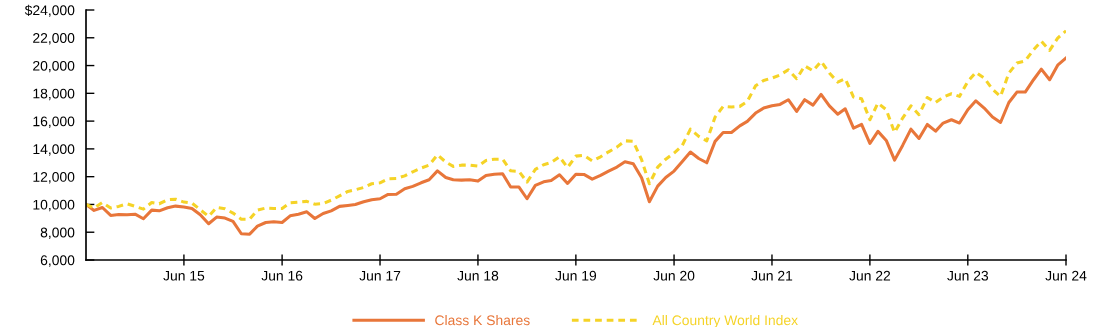 The height and width of the screenshot is (327, 1094). What do you see at coordinates (184, 275) in the screenshot?
I see `x-tick-label: Jun 15` at bounding box center [184, 275].